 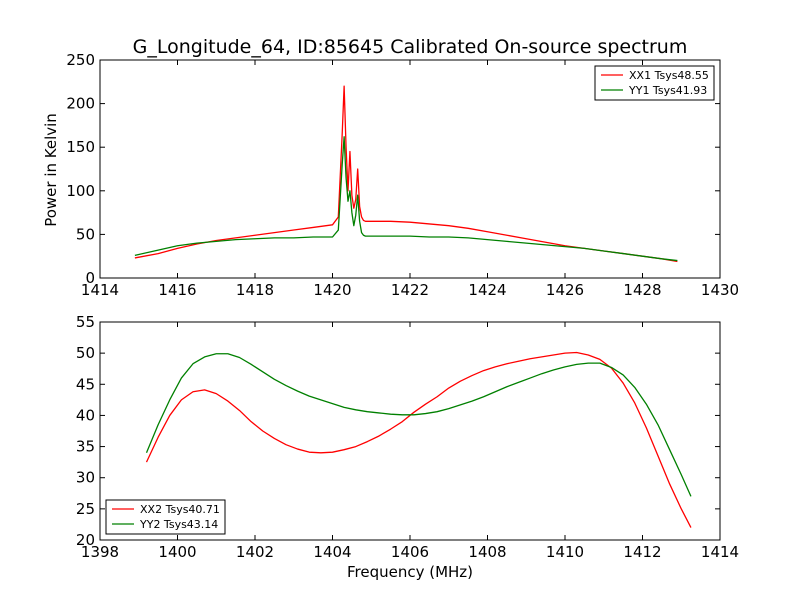 What do you see at coordinates (51, 170) in the screenshot?
I see `y-axis-label: Power in Kelvin` at bounding box center [51, 170].